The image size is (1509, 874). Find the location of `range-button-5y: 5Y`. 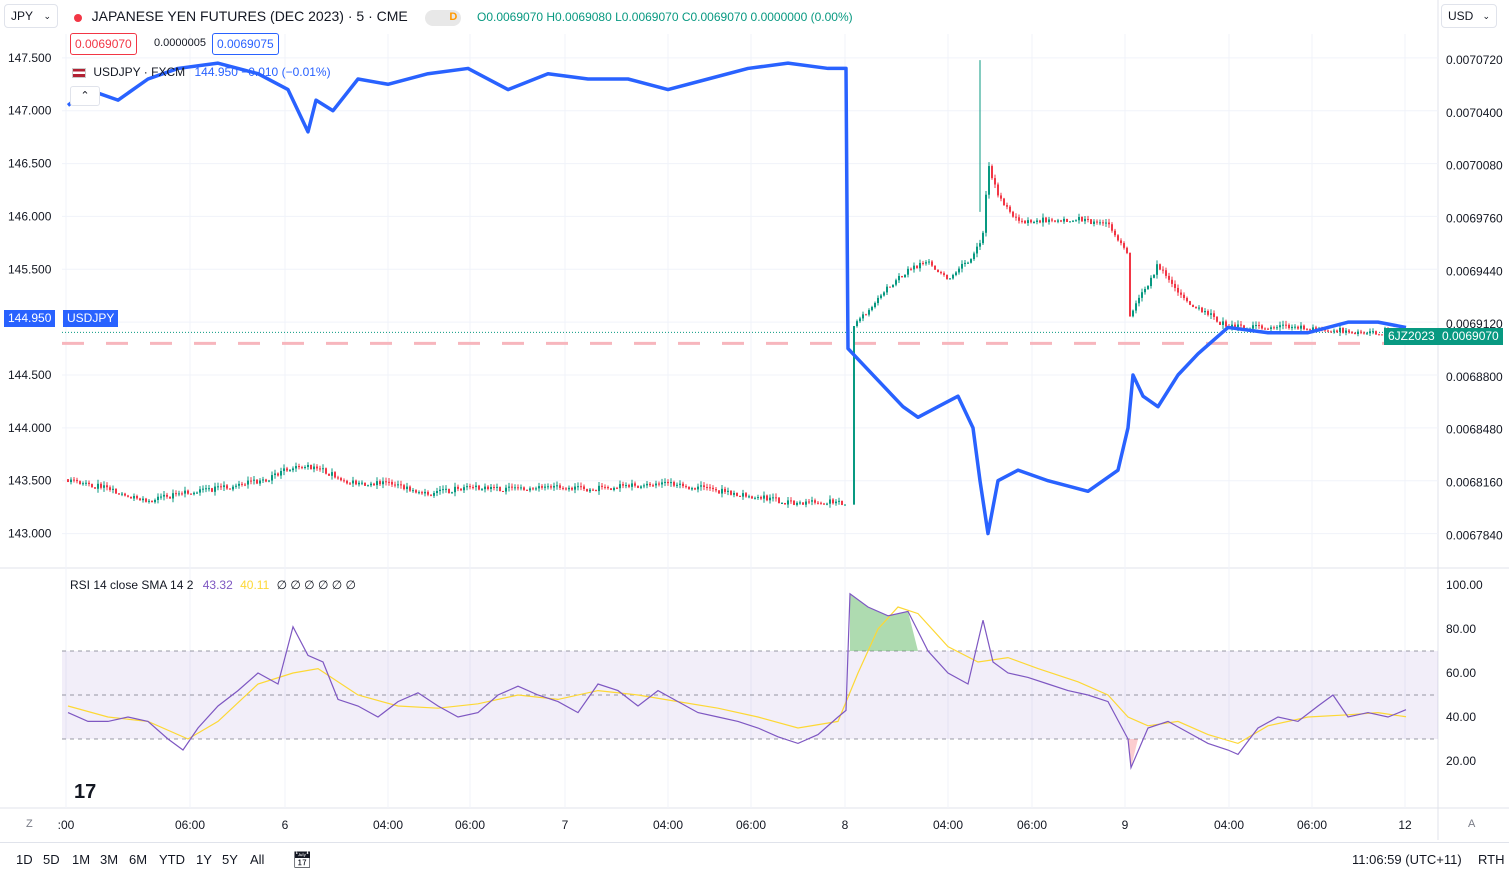

range-button-5y: 5Y is located at coordinates (230, 859).